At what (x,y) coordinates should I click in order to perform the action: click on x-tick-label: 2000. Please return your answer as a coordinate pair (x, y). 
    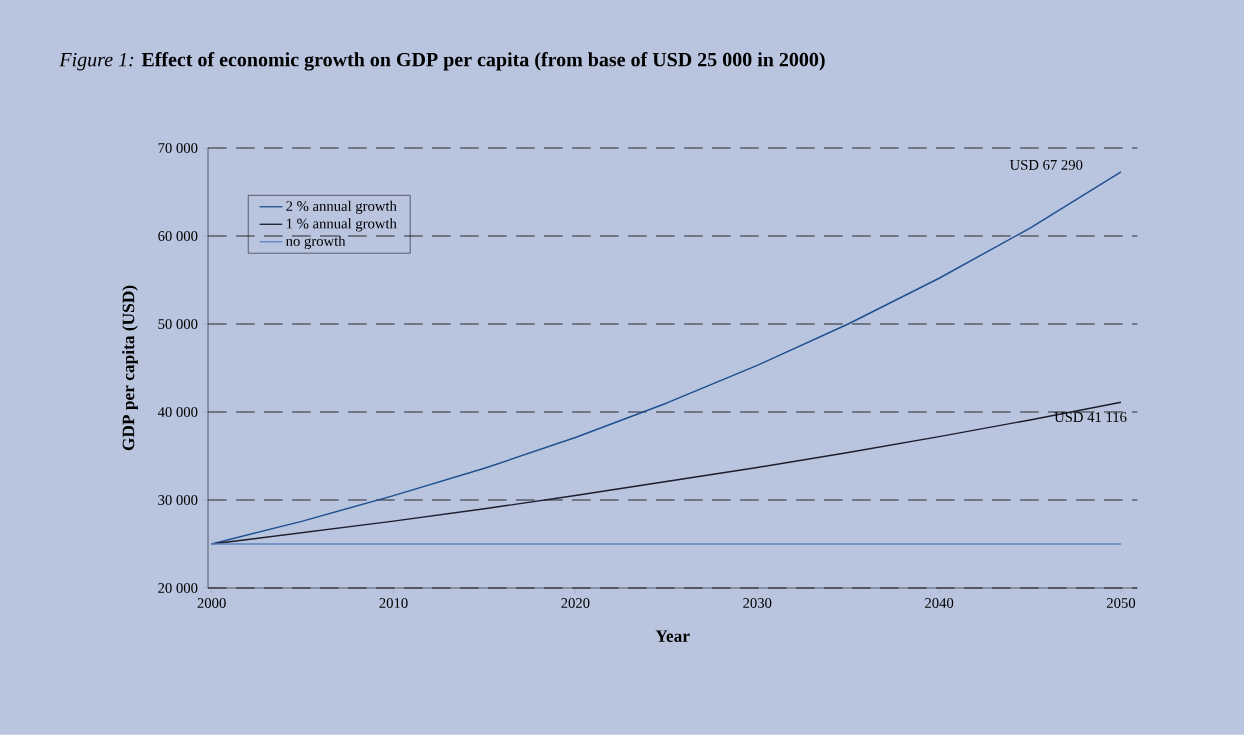
    Looking at the image, I should click on (211, 603).